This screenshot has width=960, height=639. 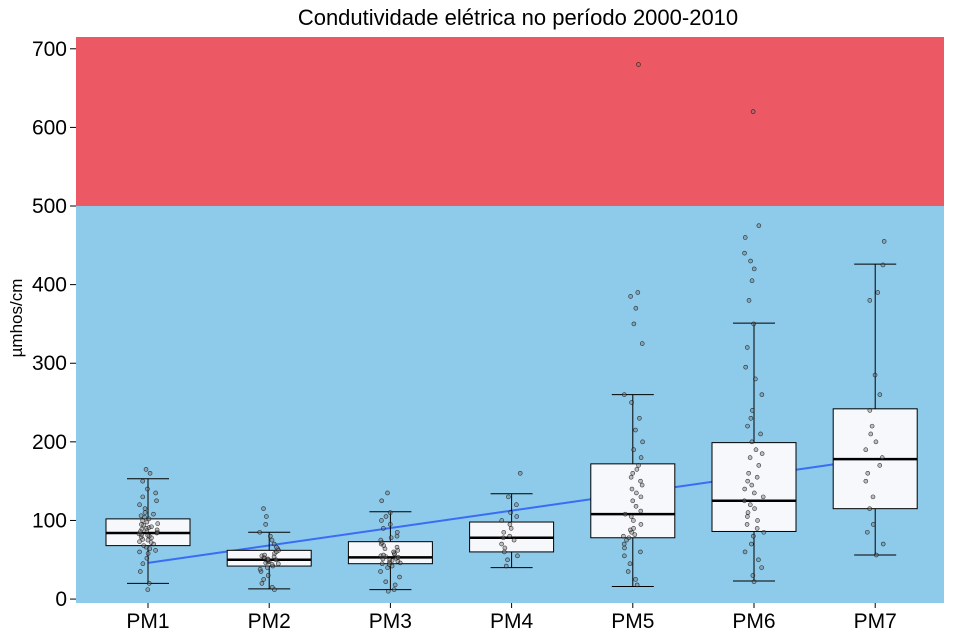 I want to click on x-tick-label: PM4, so click(x=512, y=621).